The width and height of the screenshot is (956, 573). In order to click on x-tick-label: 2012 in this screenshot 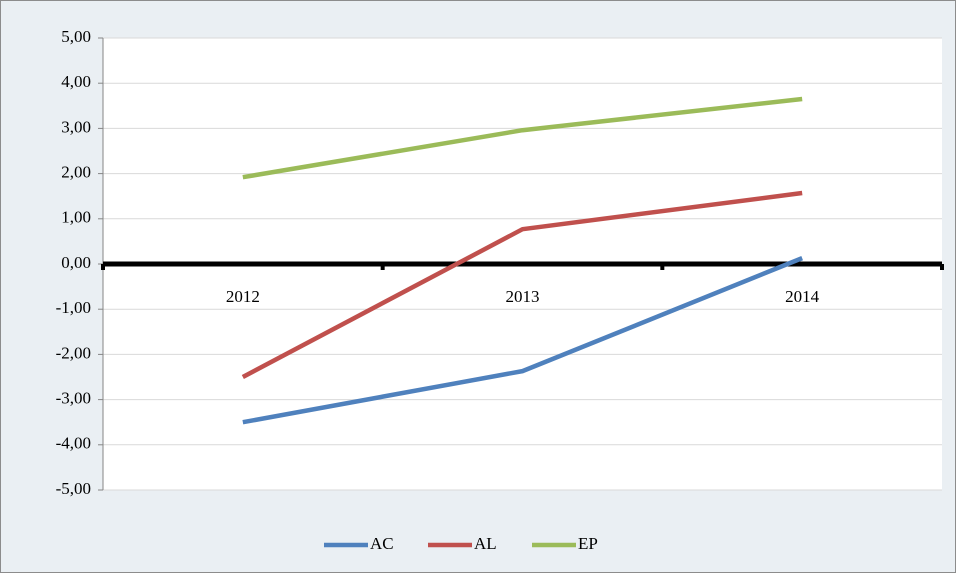, I will do `click(243, 296)`.